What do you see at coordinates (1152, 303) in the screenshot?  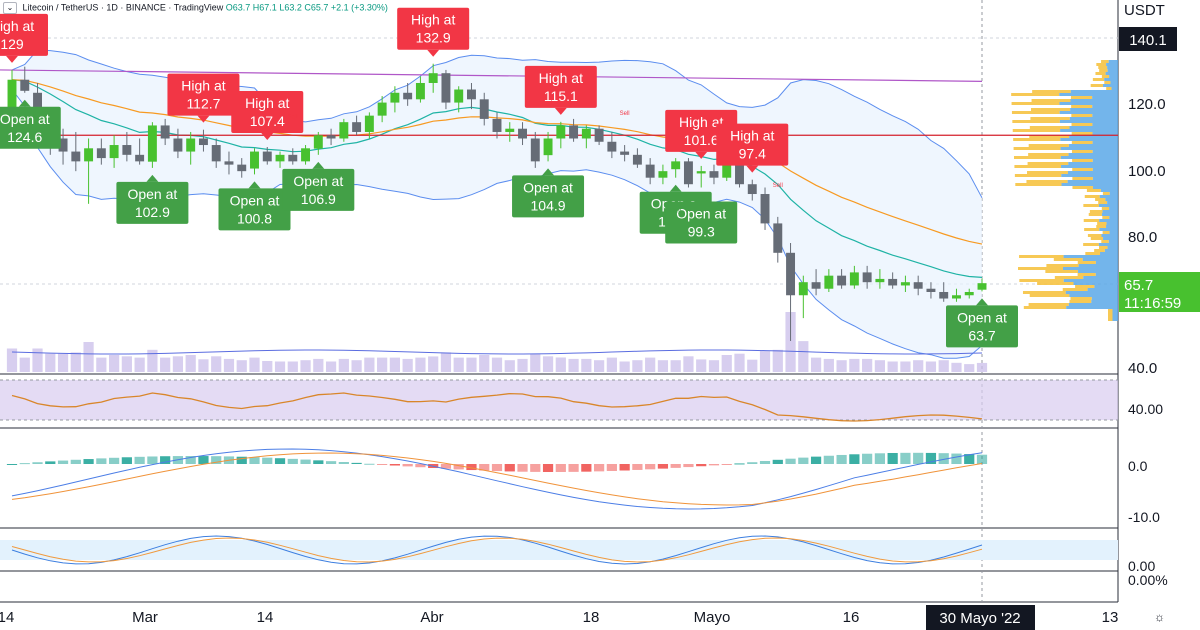 I see `countdown-text: 11:16:59` at bounding box center [1152, 303].